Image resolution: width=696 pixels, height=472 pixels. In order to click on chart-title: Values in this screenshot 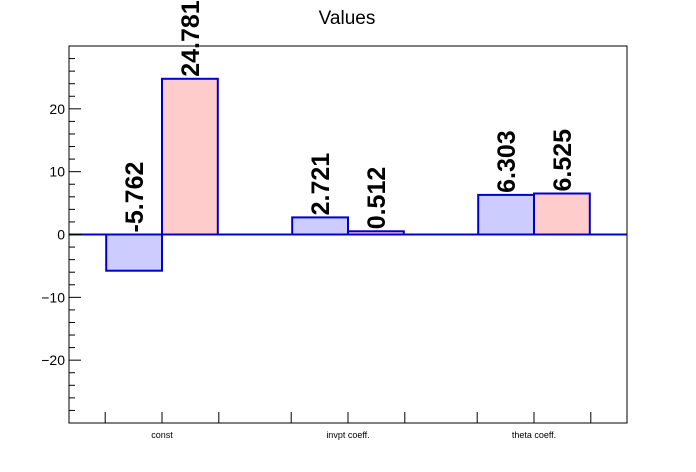, I will do `click(347, 18)`.